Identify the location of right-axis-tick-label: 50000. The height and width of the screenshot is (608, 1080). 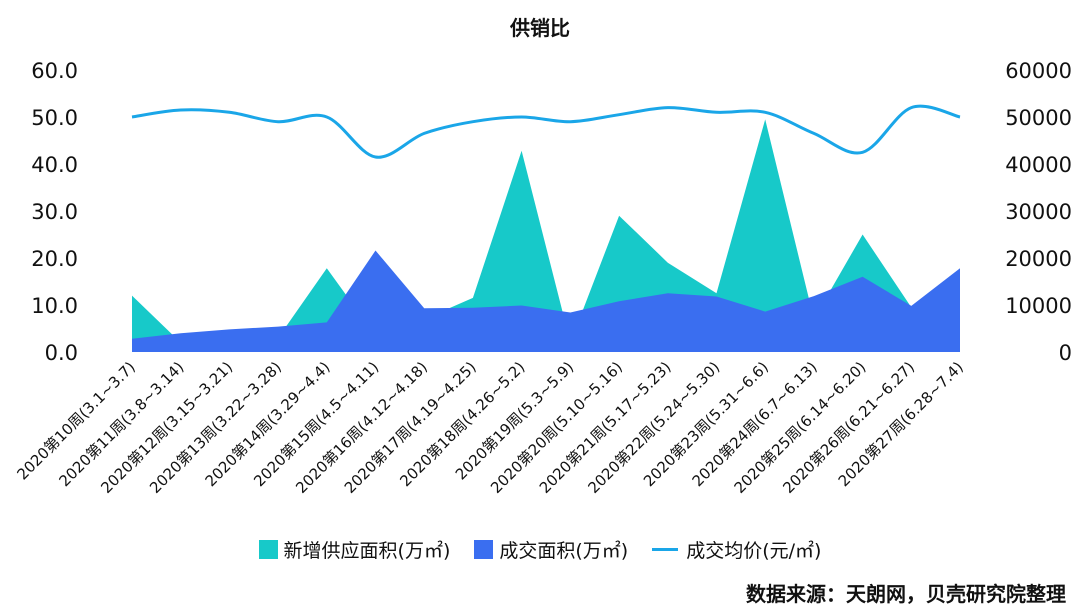
(1038, 118).